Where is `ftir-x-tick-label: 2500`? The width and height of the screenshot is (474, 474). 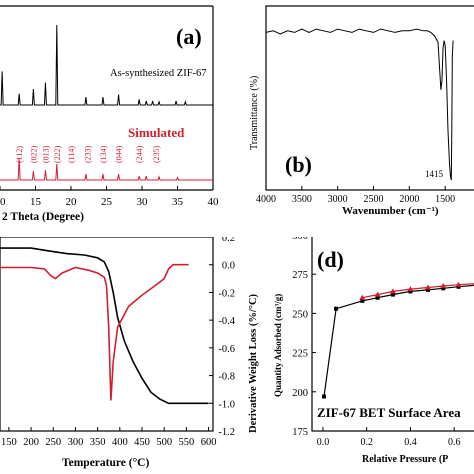 ftir-x-tick-label: 2500 is located at coordinates (374, 199).